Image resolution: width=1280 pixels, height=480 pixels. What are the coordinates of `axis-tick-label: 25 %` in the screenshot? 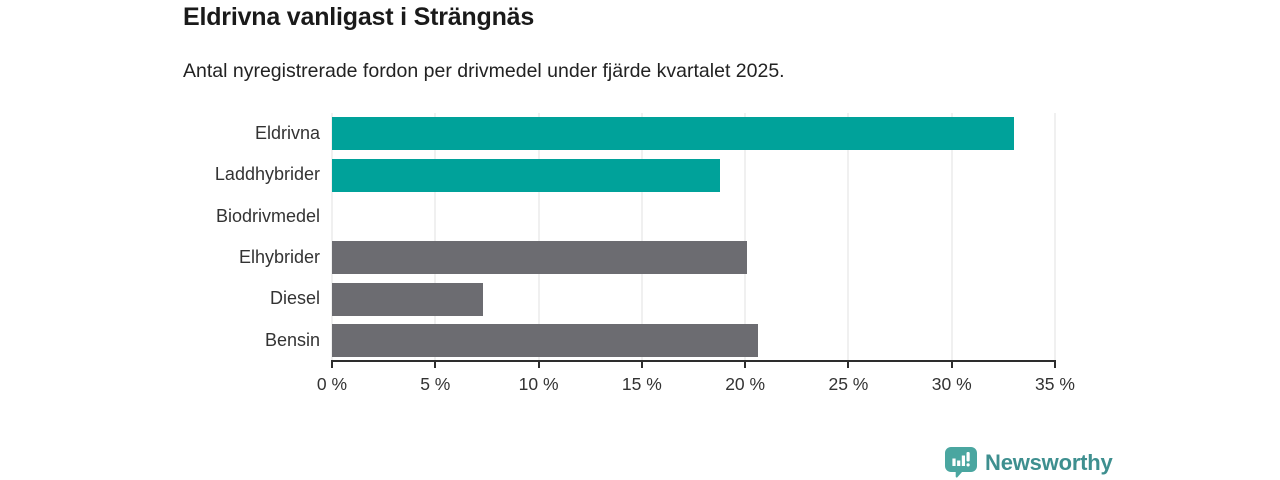 It's located at (848, 384).